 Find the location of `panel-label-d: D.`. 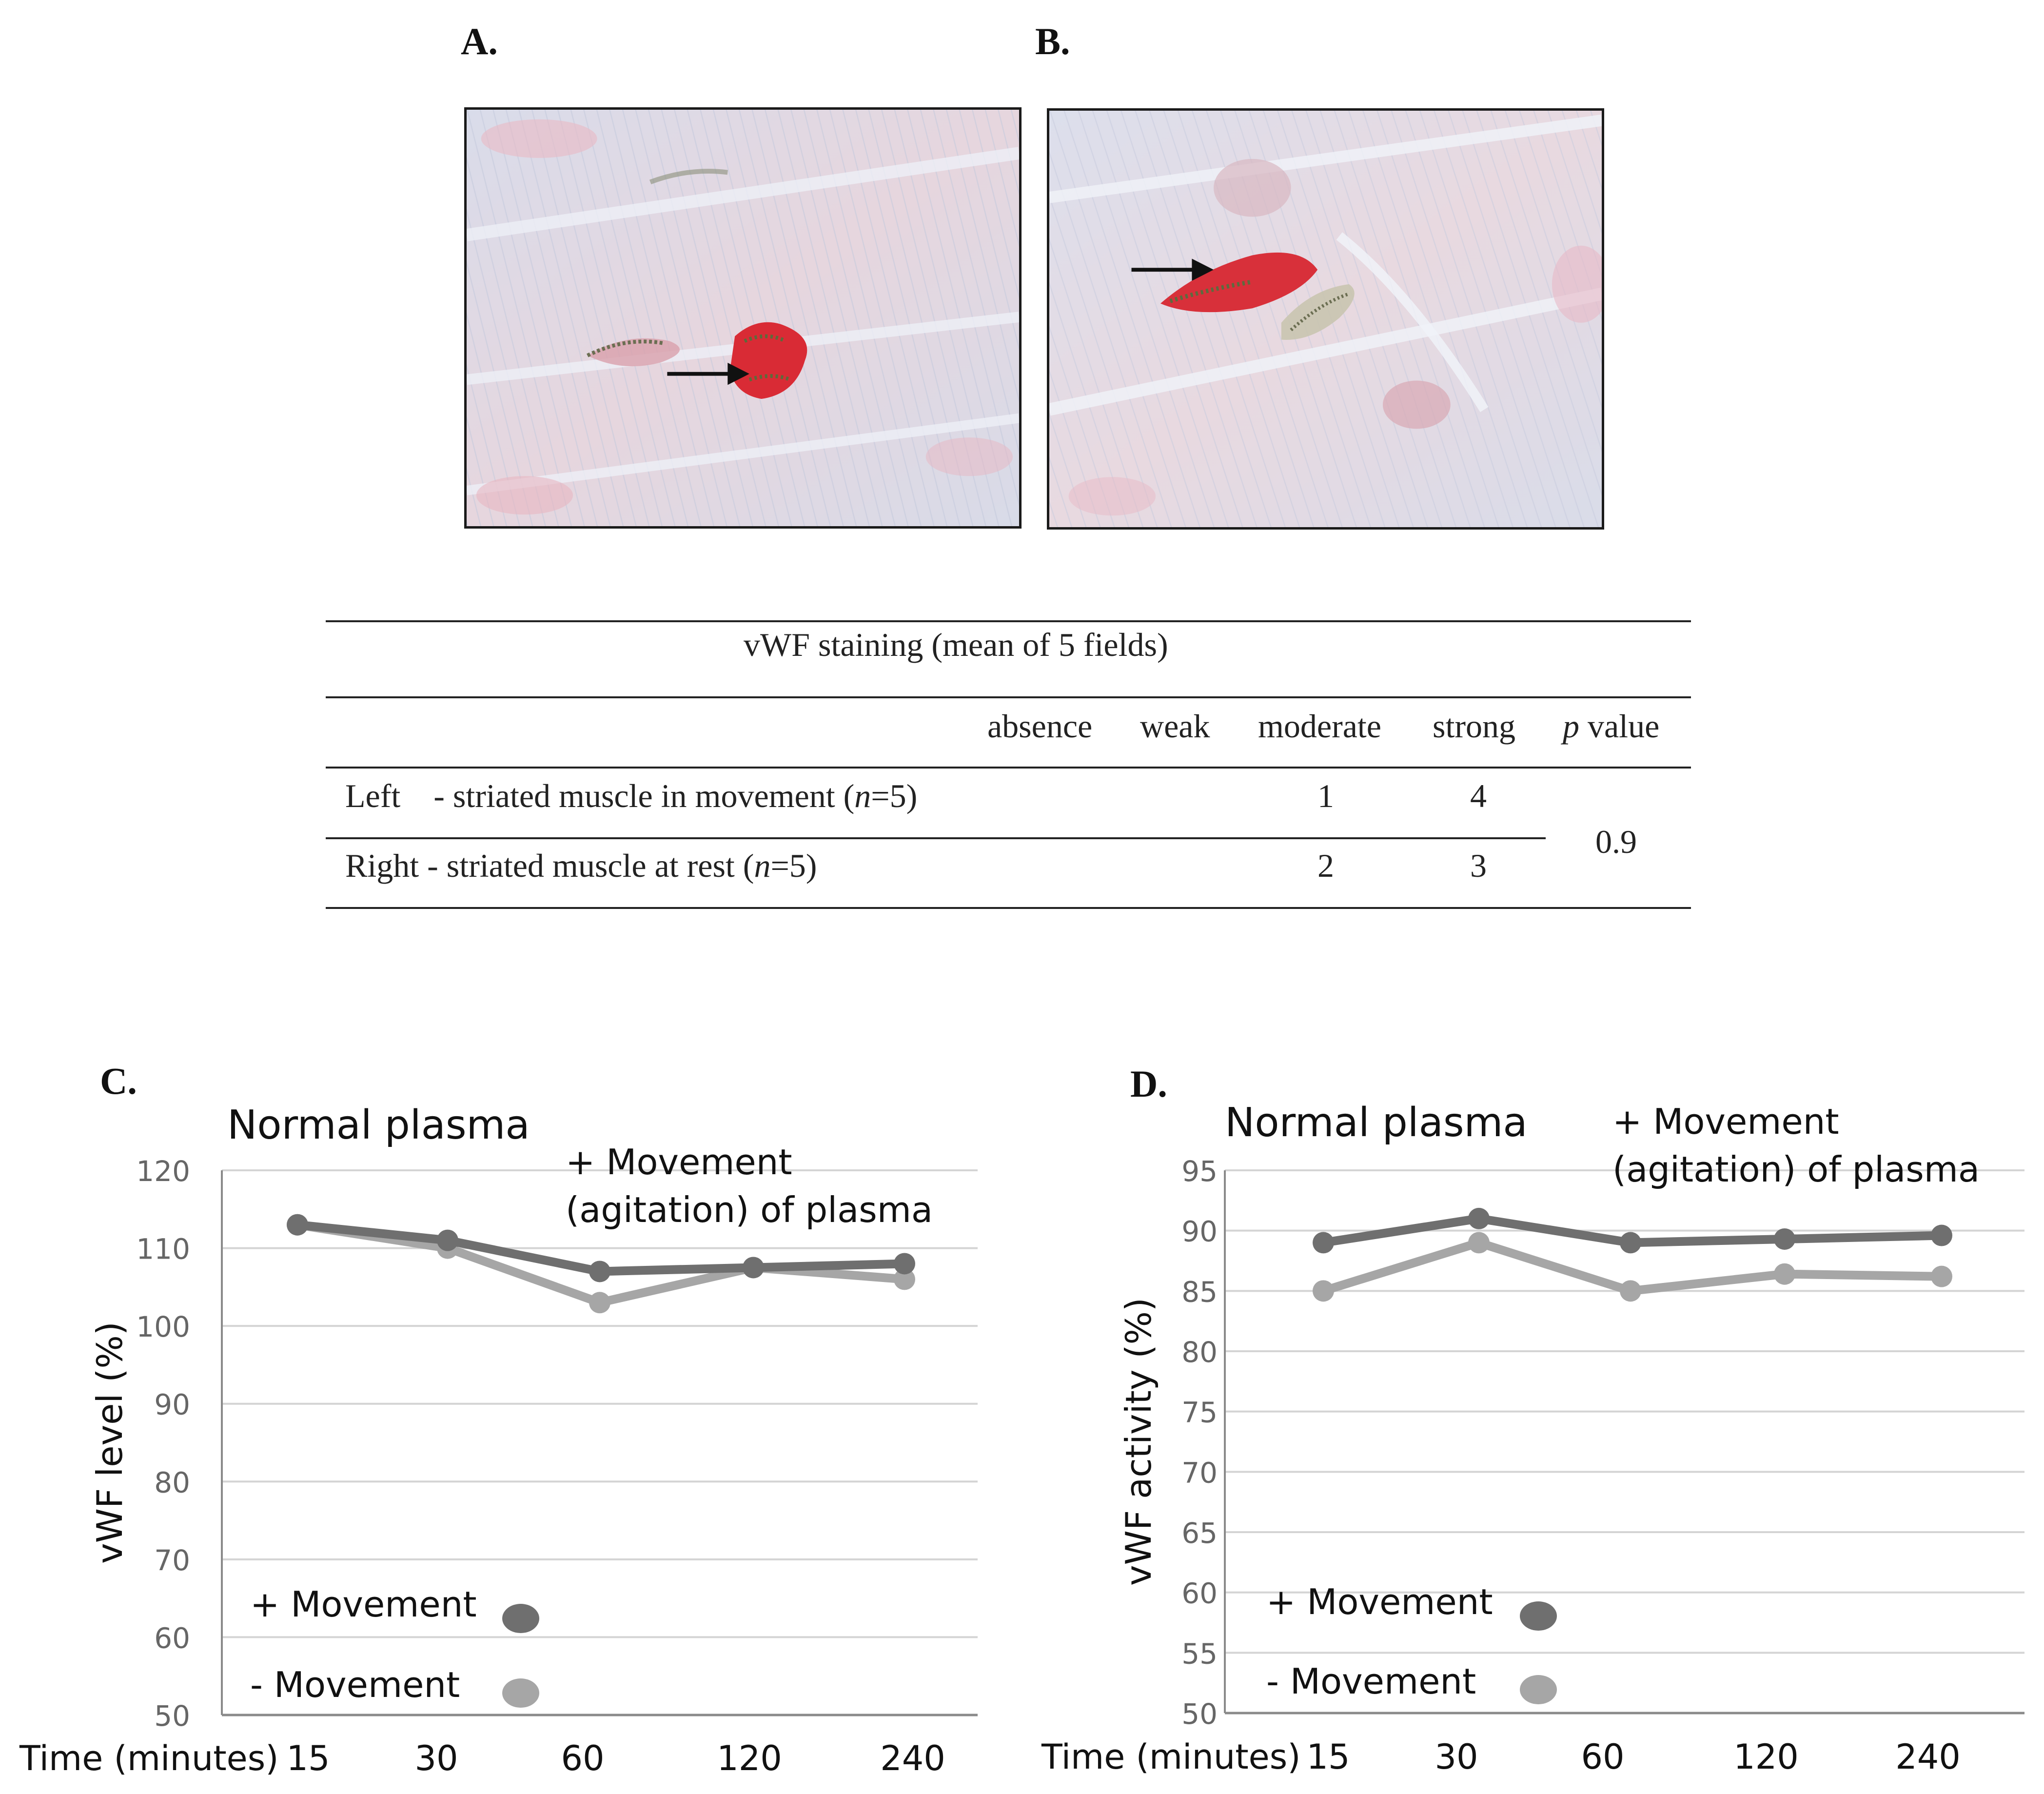

panel-label-d: D. is located at coordinates (1148, 1084).